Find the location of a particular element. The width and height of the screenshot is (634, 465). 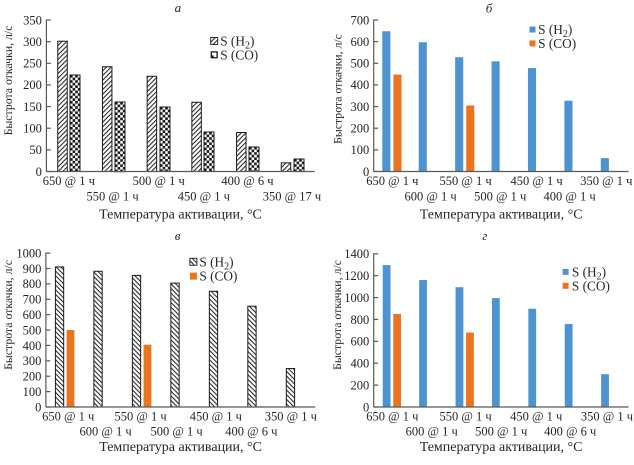

svg-text: г is located at coordinates (484, 235).